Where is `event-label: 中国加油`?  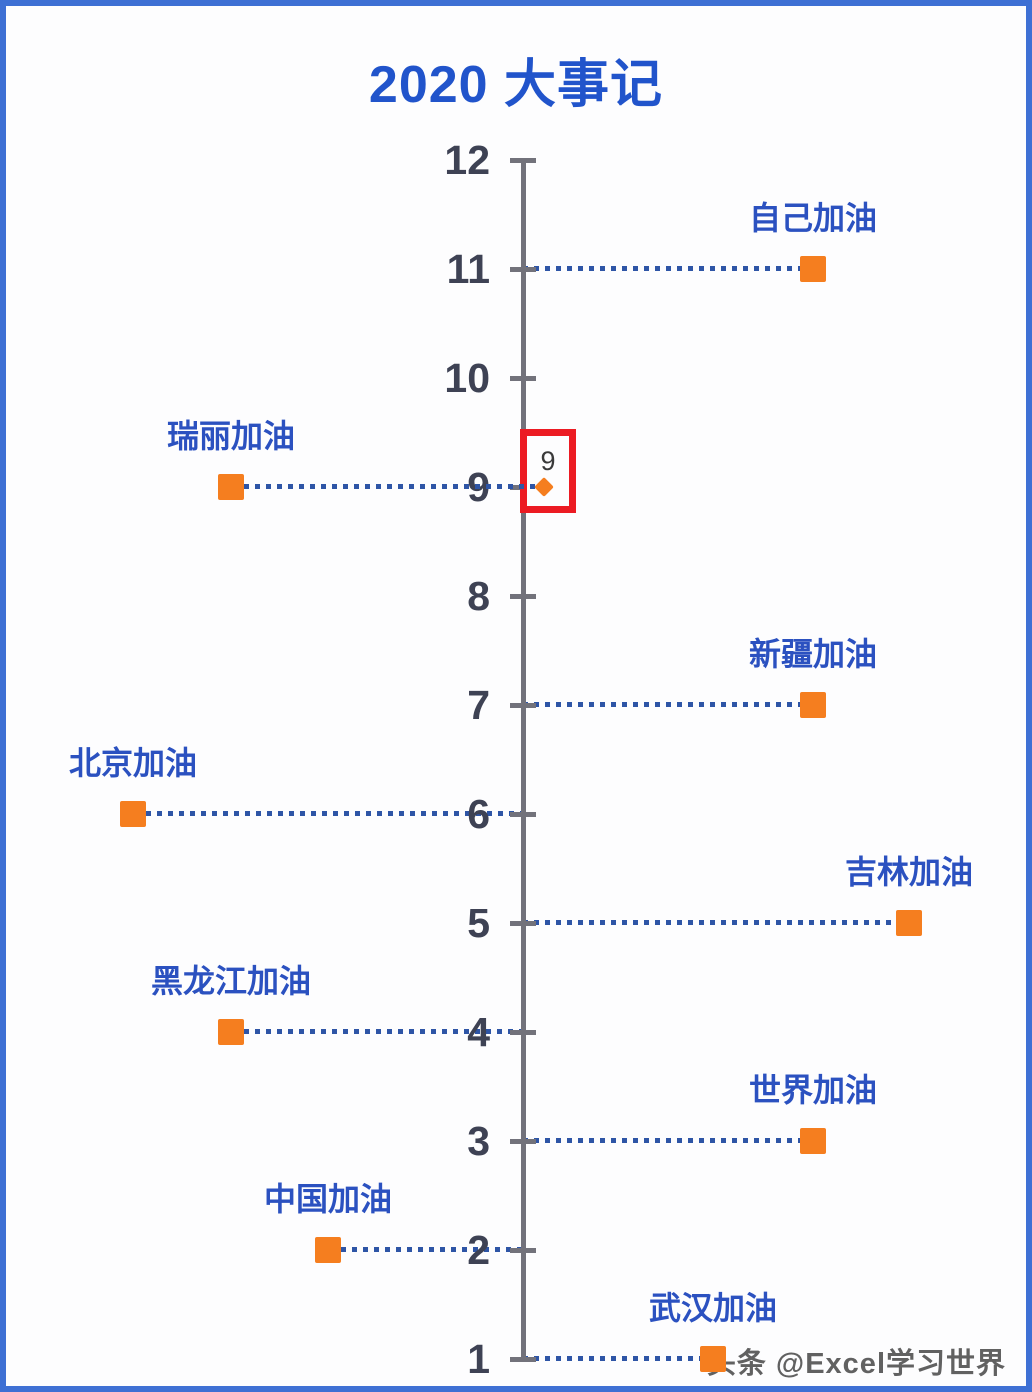 event-label: 中国加油 is located at coordinates (327, 1199).